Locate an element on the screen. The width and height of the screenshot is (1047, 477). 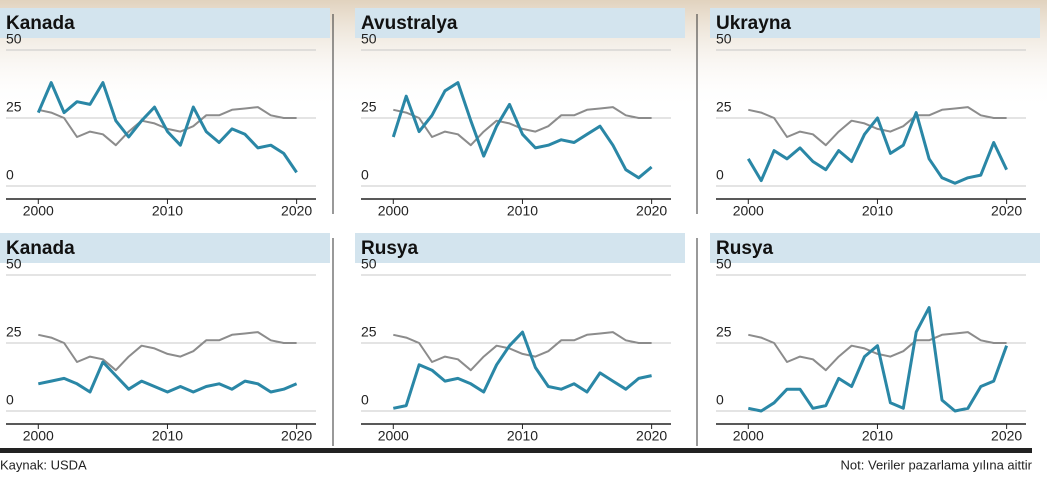
panel-title: Ukrayna is located at coordinates (753, 23).